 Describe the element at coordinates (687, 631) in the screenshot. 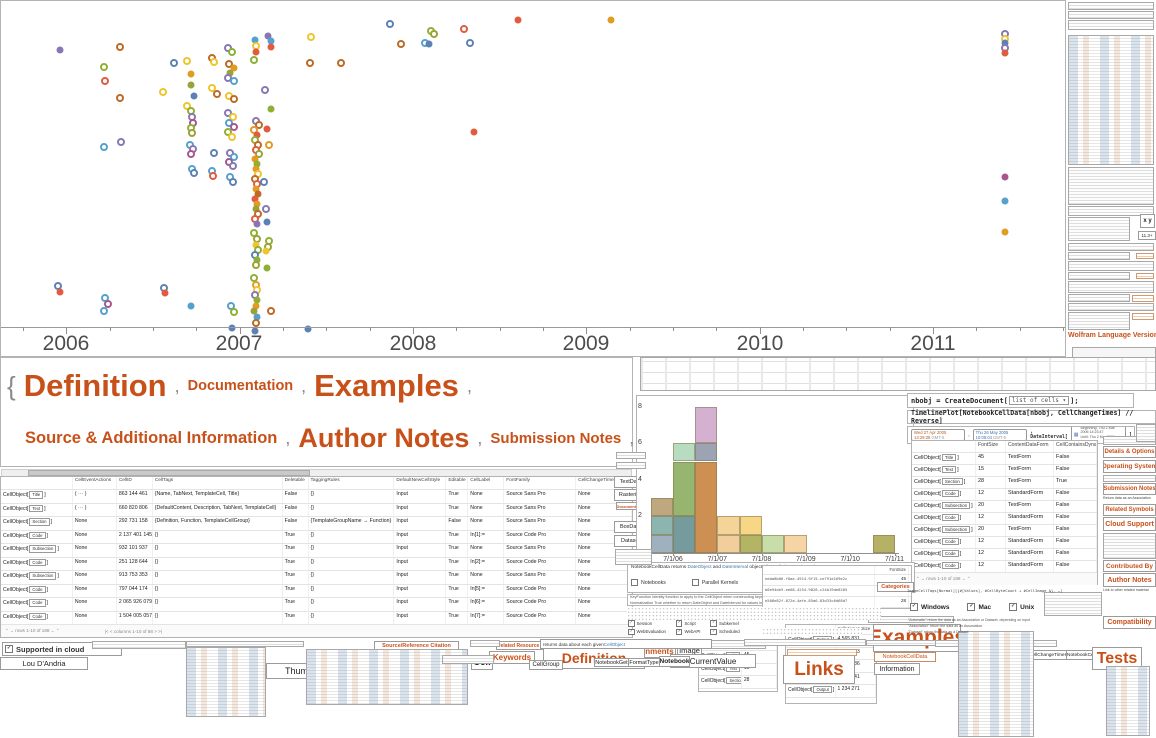

I see `checkbox-item: ✓ WebAPI` at that location.